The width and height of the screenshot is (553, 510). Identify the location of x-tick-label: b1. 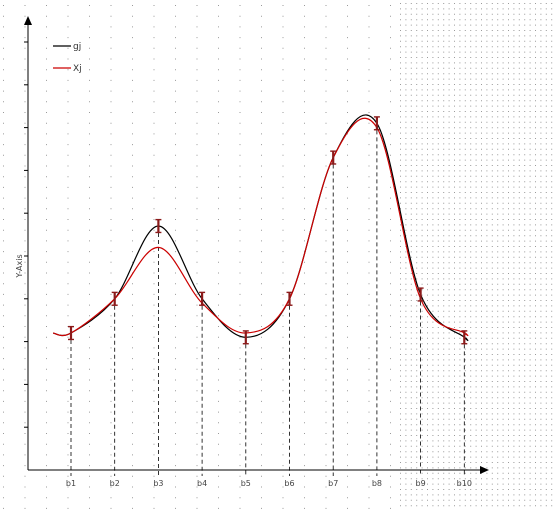
(71, 483).